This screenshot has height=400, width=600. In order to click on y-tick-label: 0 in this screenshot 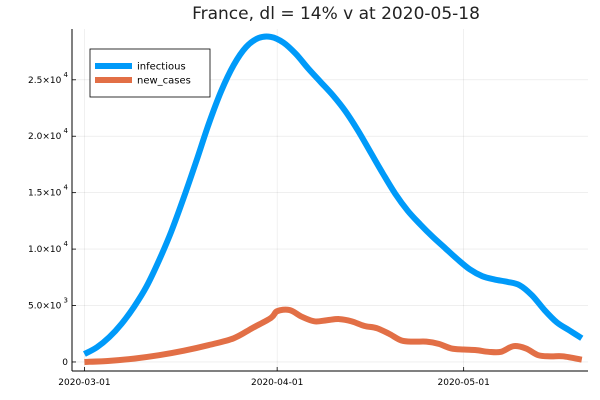, I will do `click(65, 363)`.